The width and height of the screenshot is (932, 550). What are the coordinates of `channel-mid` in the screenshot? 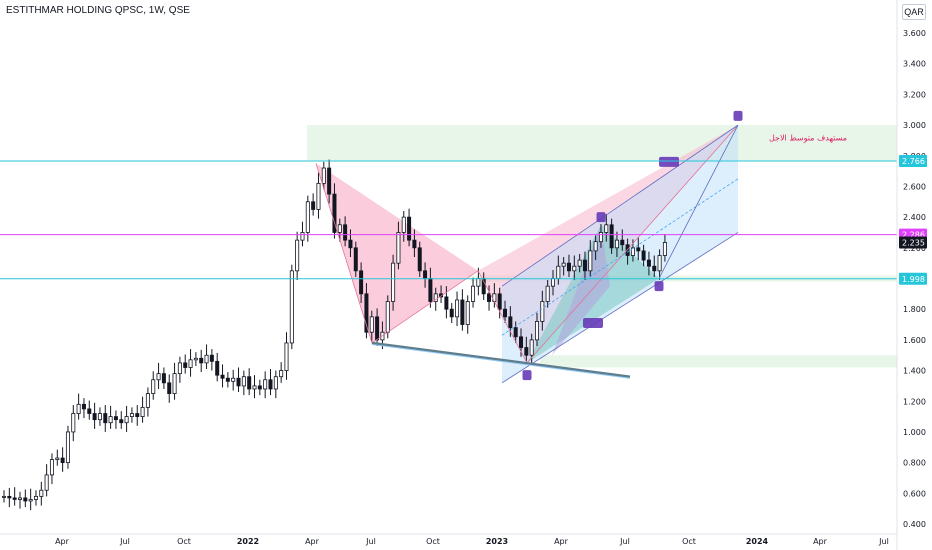 It's located at (620, 257).